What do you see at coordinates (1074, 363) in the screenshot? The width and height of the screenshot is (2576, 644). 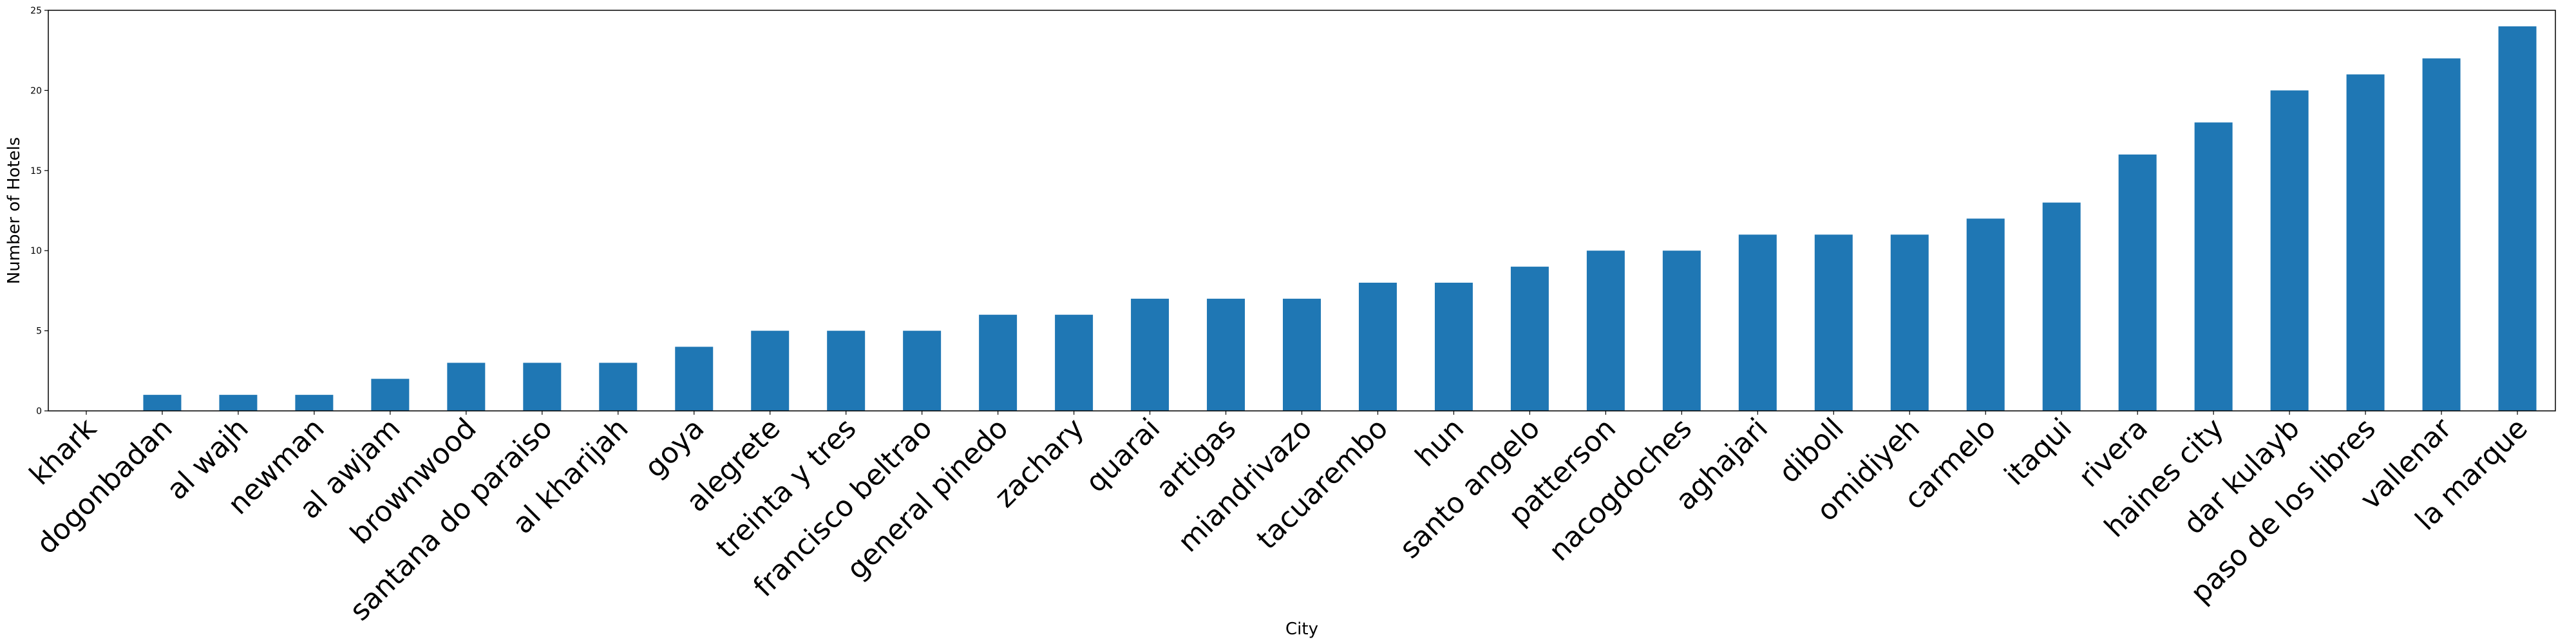 I see `bar-zachary` at bounding box center [1074, 363].